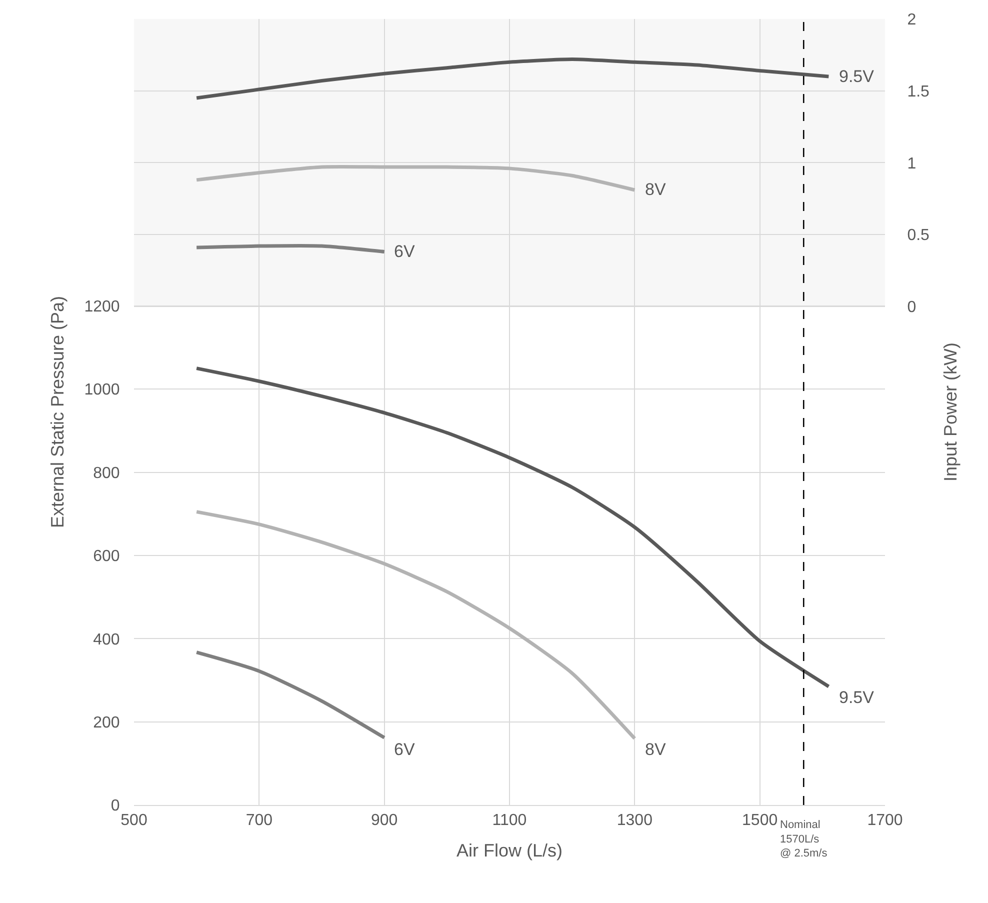 This screenshot has width=988, height=903. Describe the element at coordinates (102, 307) in the screenshot. I see `y-tick-label: 1200` at that location.